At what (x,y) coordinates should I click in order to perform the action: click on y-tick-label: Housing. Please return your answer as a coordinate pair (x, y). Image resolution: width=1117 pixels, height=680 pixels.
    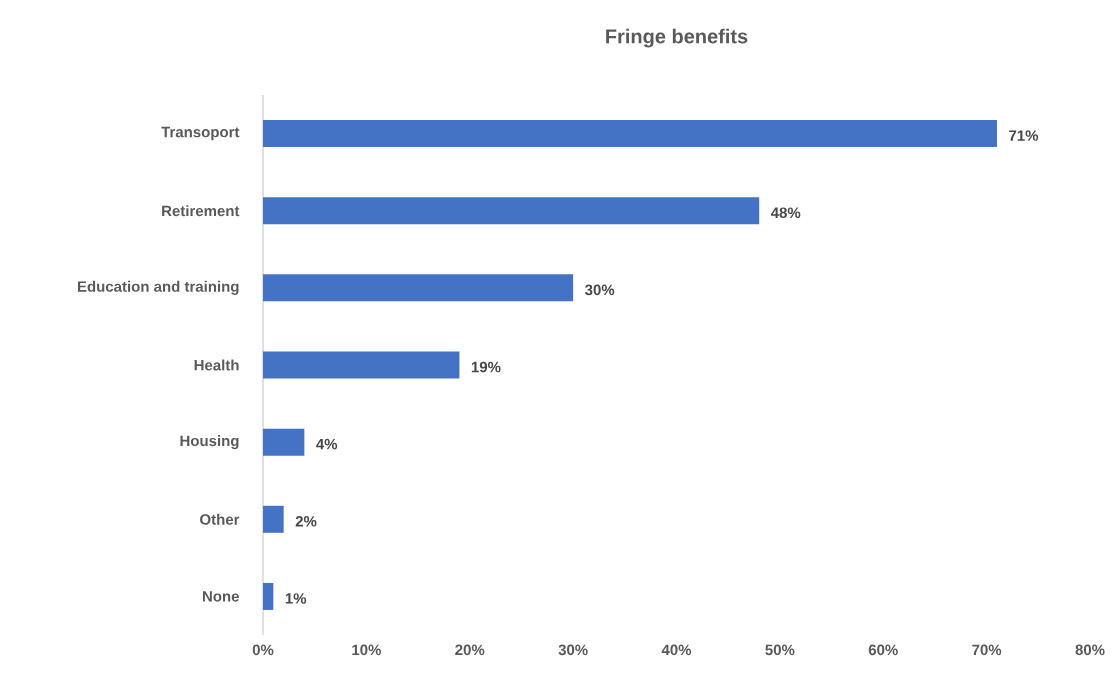
    Looking at the image, I should click on (209, 442).